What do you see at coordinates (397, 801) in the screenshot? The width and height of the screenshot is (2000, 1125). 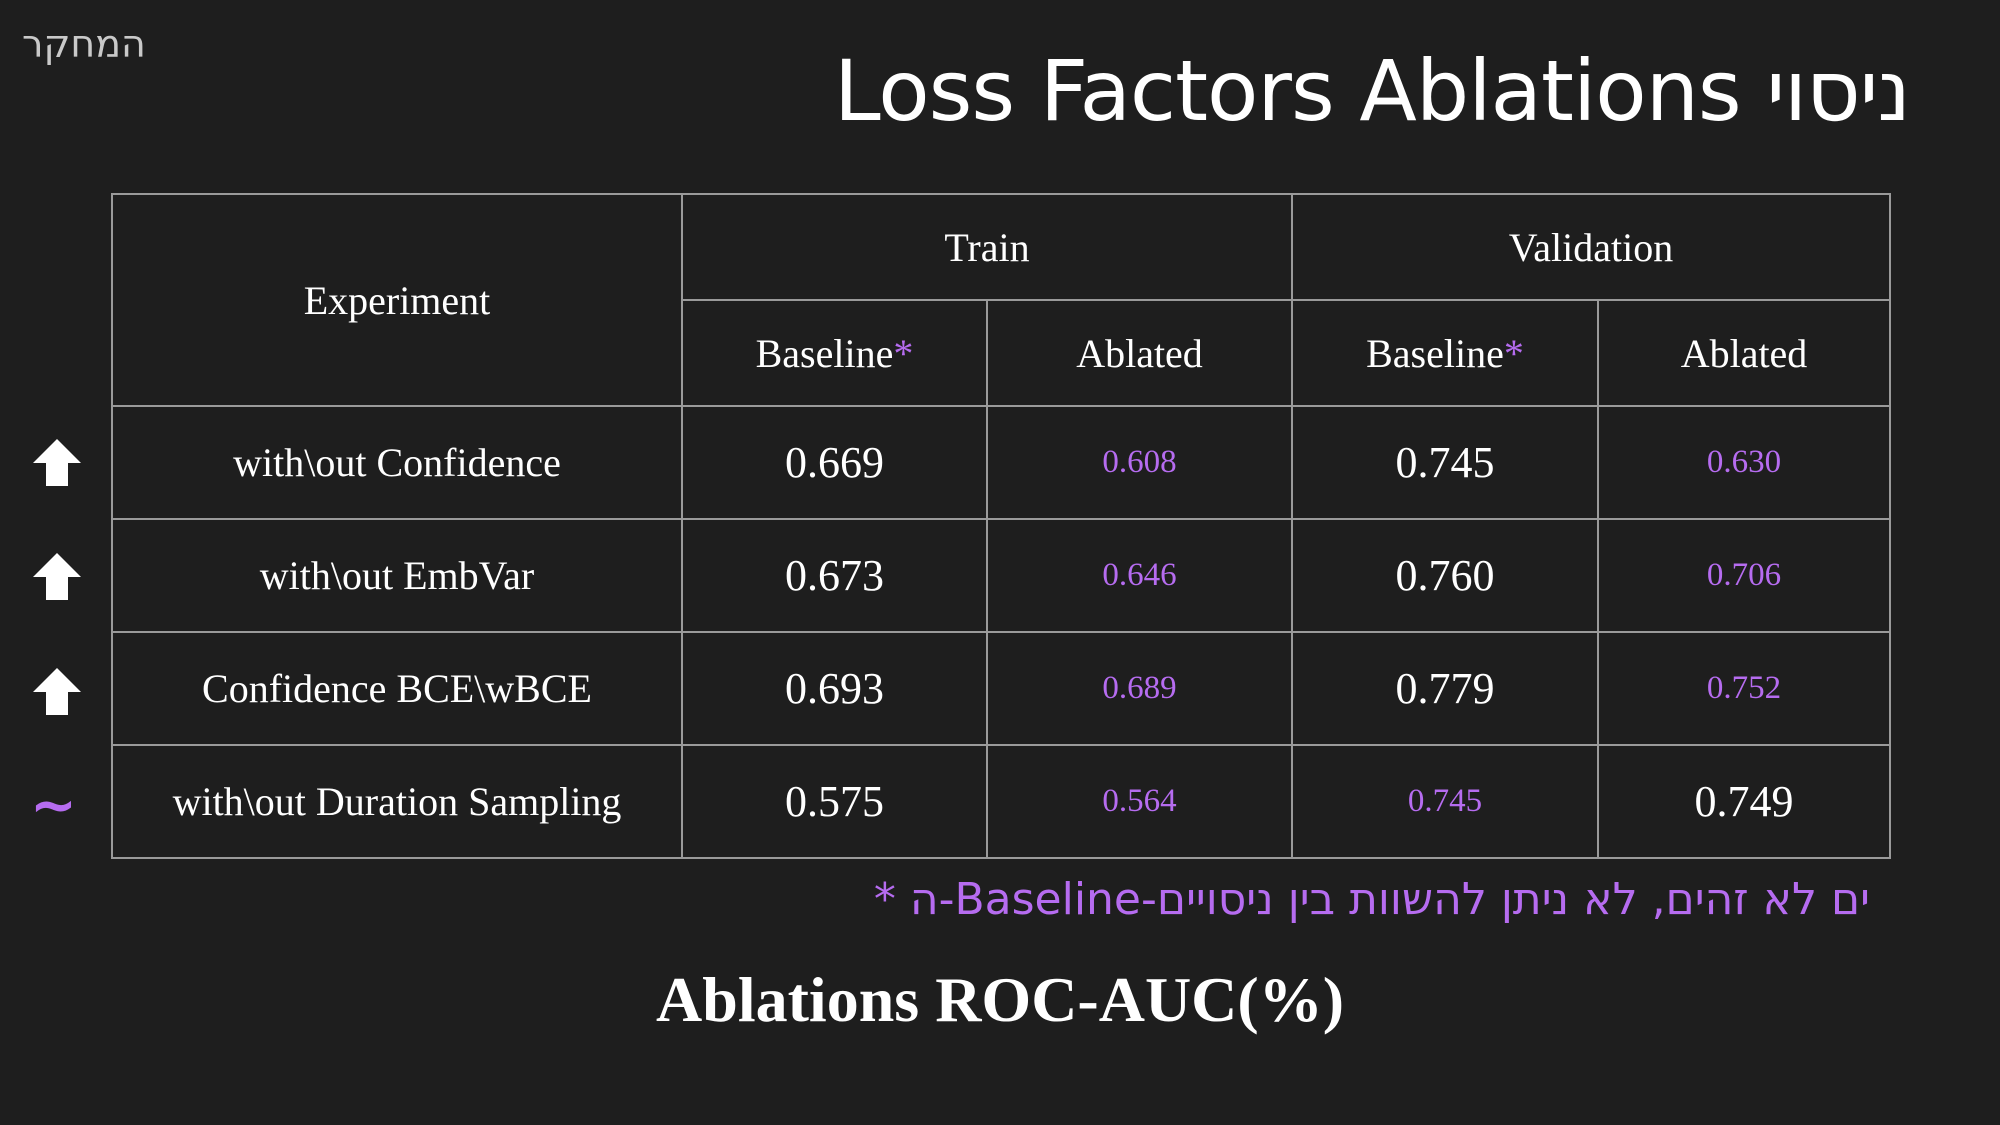 I see `experiment-name: with\out Duration Sampling` at bounding box center [397, 801].